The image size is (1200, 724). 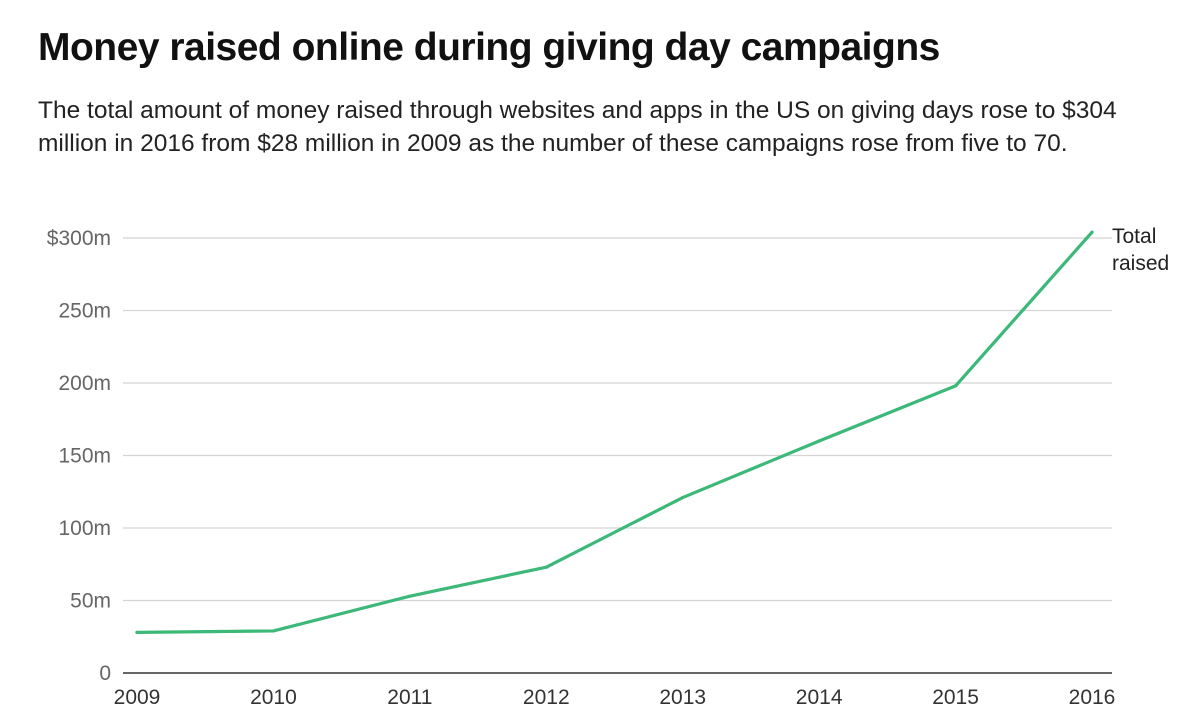 What do you see at coordinates (1140, 250) in the screenshot?
I see `series-label: Total raised` at bounding box center [1140, 250].